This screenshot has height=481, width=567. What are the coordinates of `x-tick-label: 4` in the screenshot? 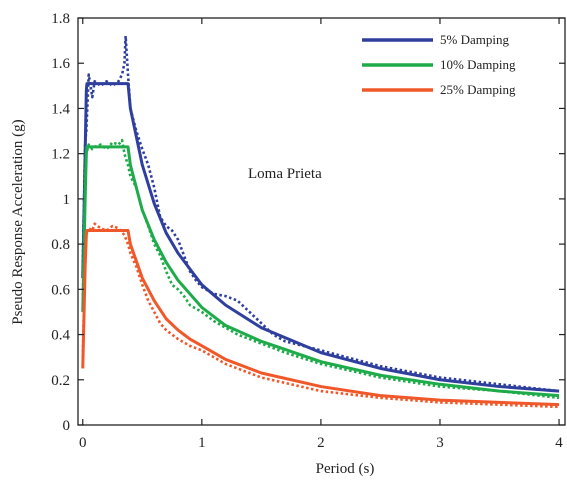 It's located at (559, 443).